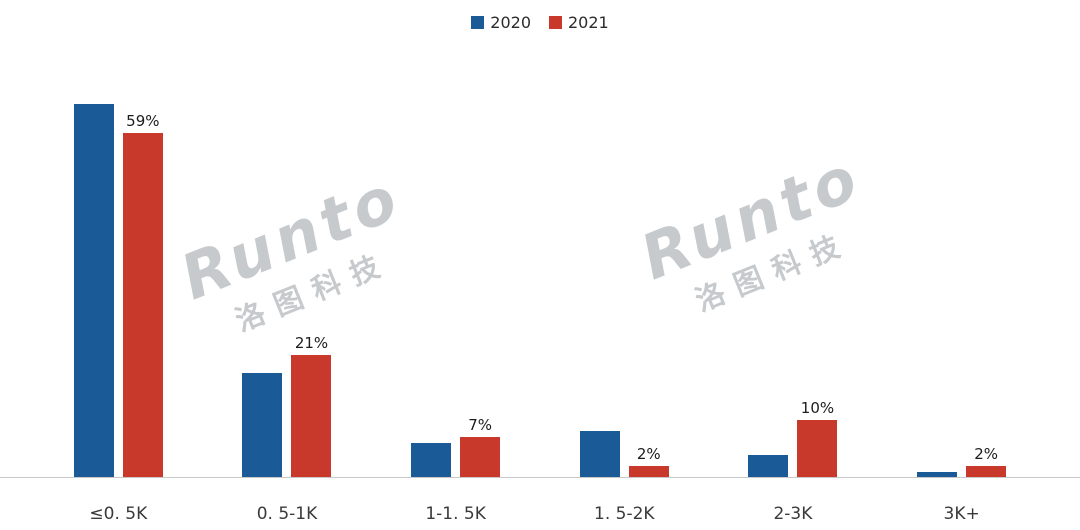 The image size is (1080, 530). Describe the element at coordinates (793, 514) in the screenshot. I see `x-axis-label: 2-3K` at that location.